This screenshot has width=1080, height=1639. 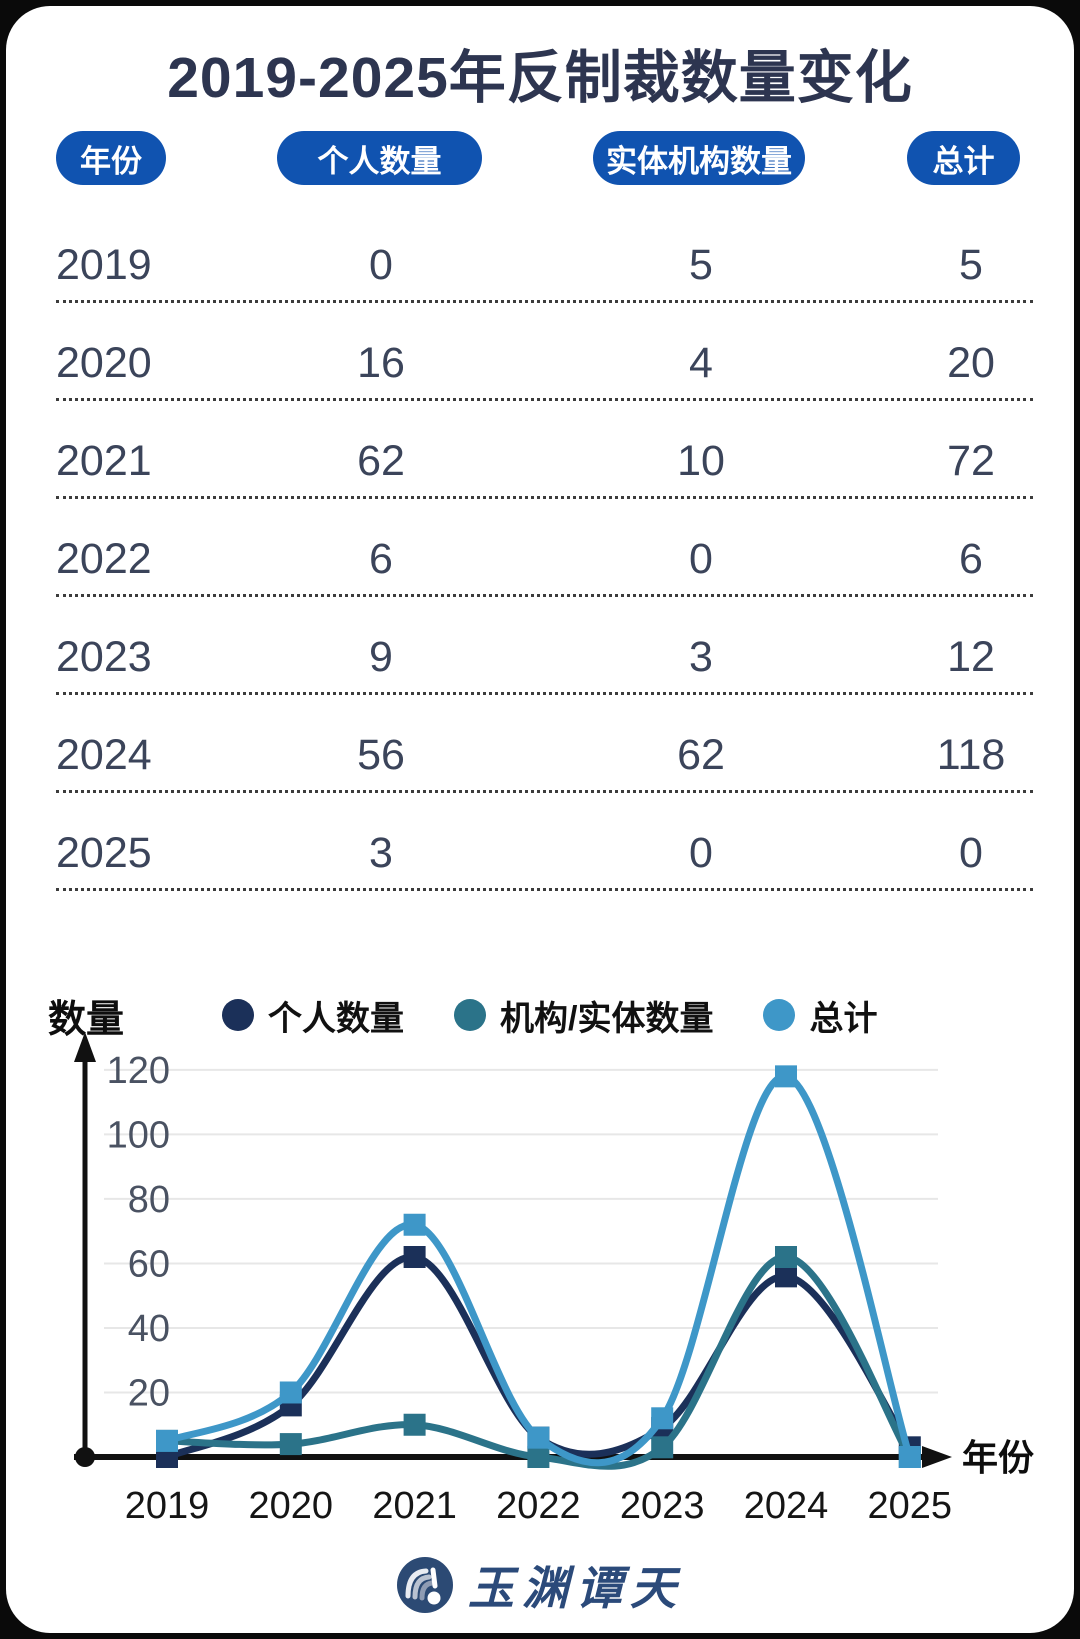 What do you see at coordinates (971, 755) in the screenshot?
I see `table-cell-total: 118` at bounding box center [971, 755].